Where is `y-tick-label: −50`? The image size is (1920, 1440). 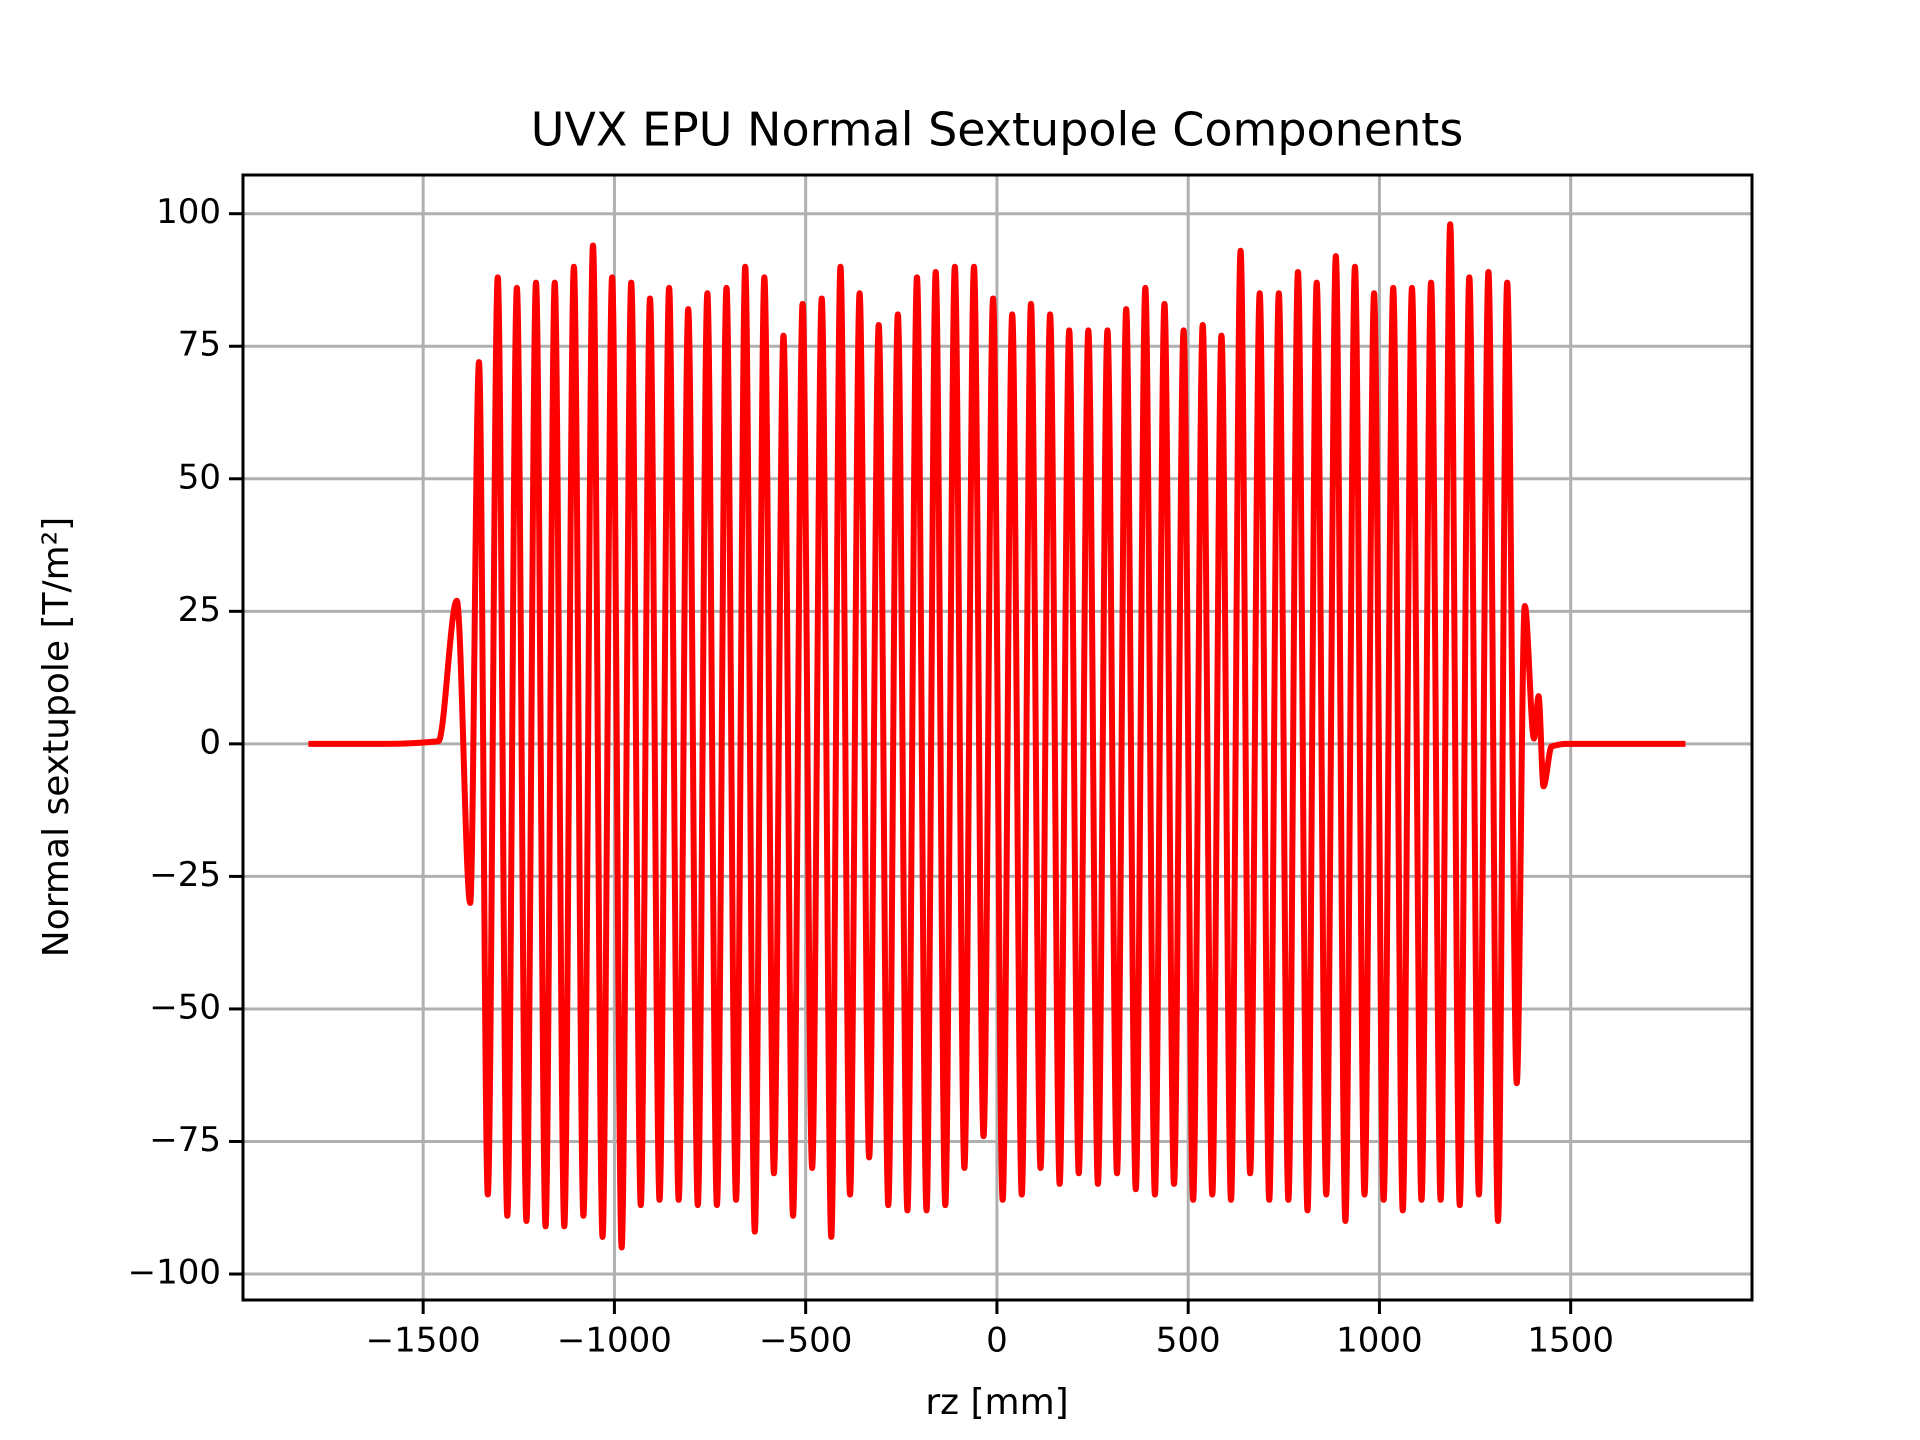 y-tick-label: −50 is located at coordinates (185, 1007).